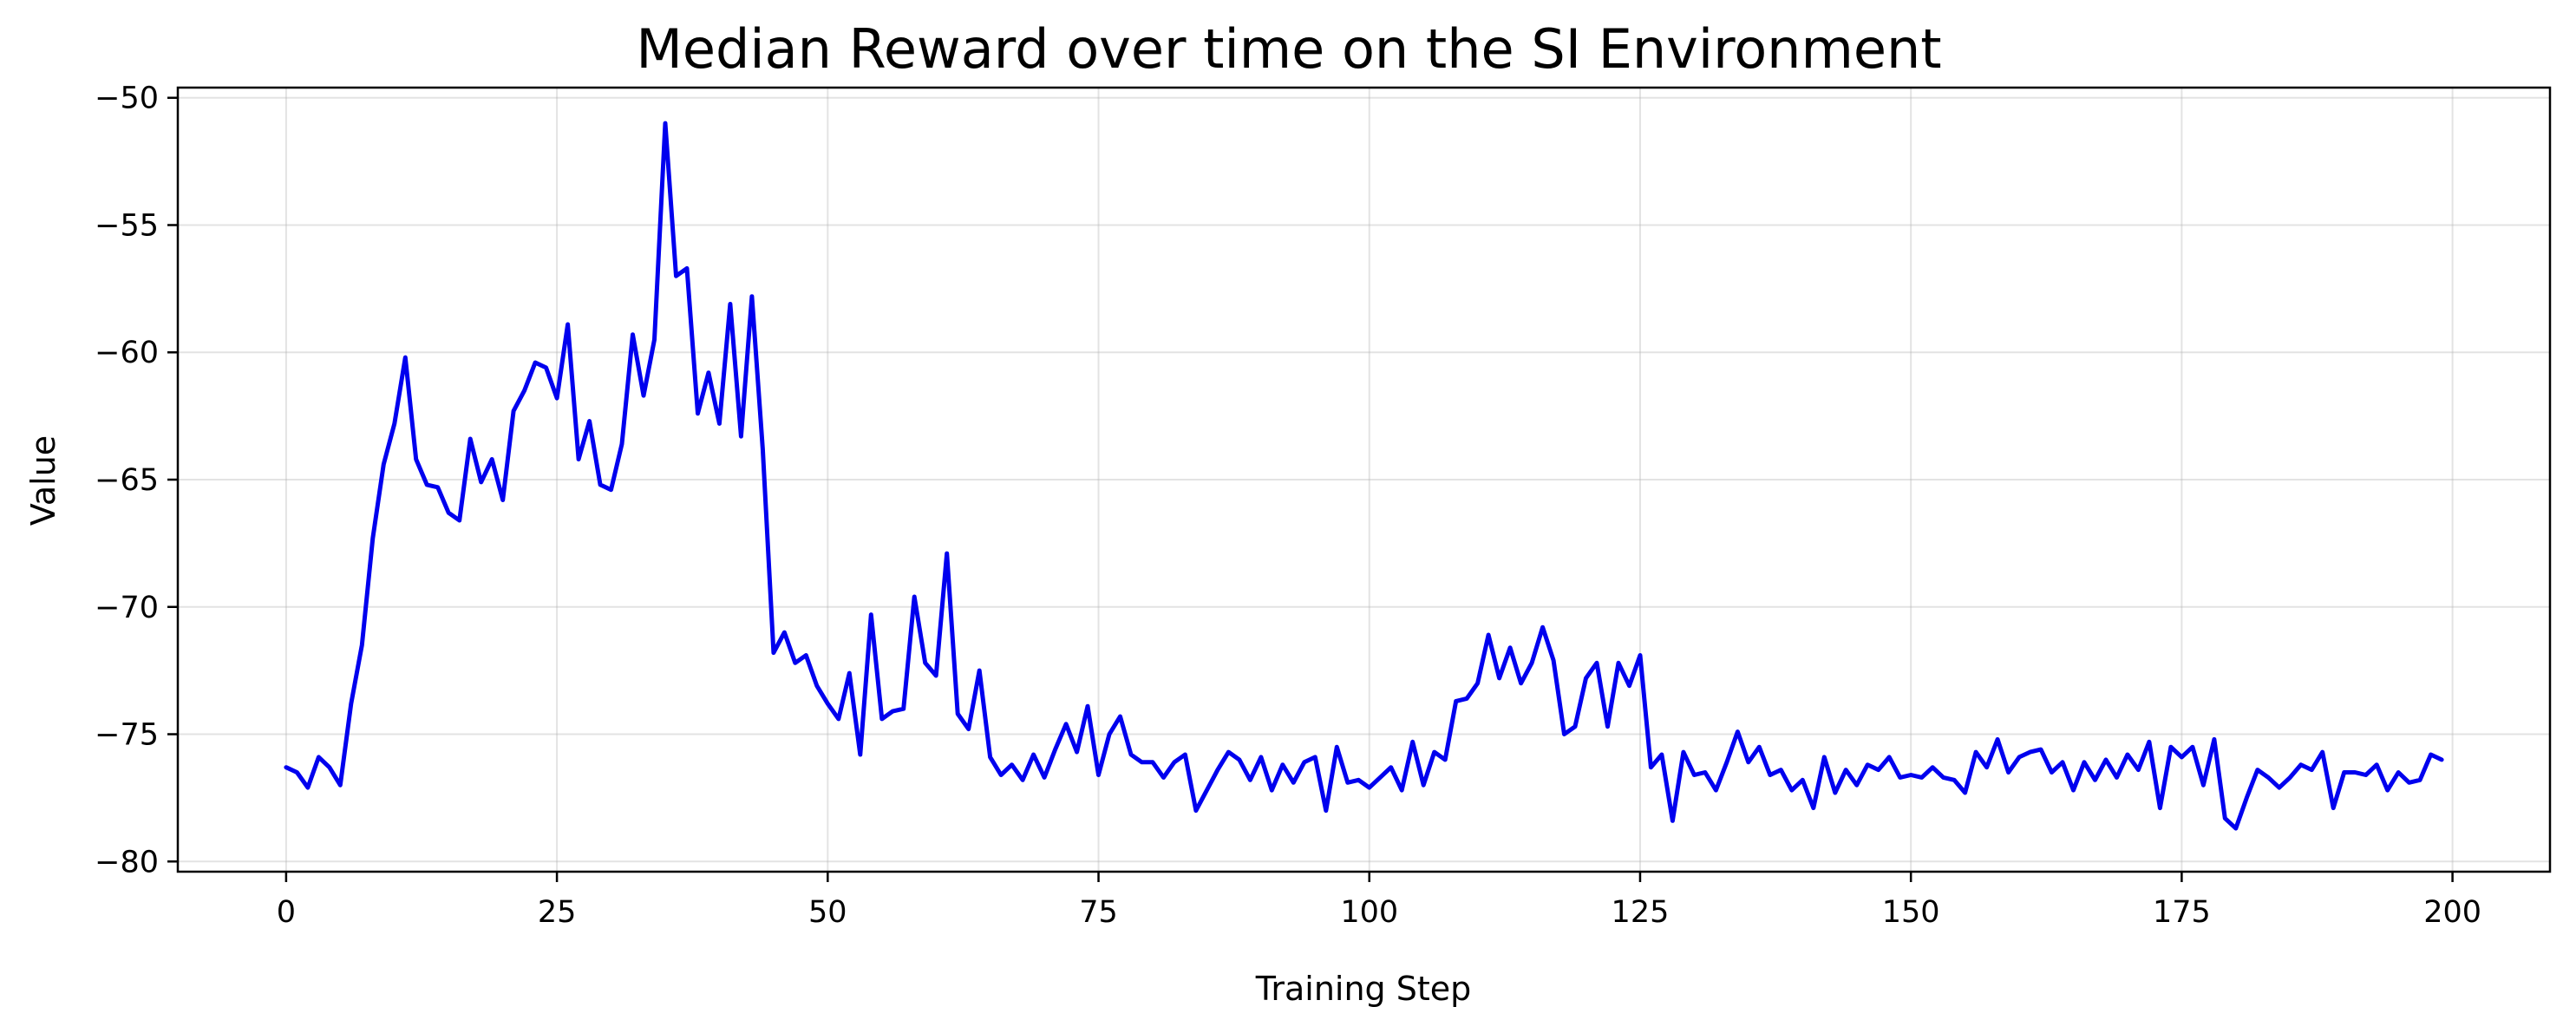 This screenshot has width=2576, height=1033. I want to click on x-tick-label: 0, so click(286, 912).